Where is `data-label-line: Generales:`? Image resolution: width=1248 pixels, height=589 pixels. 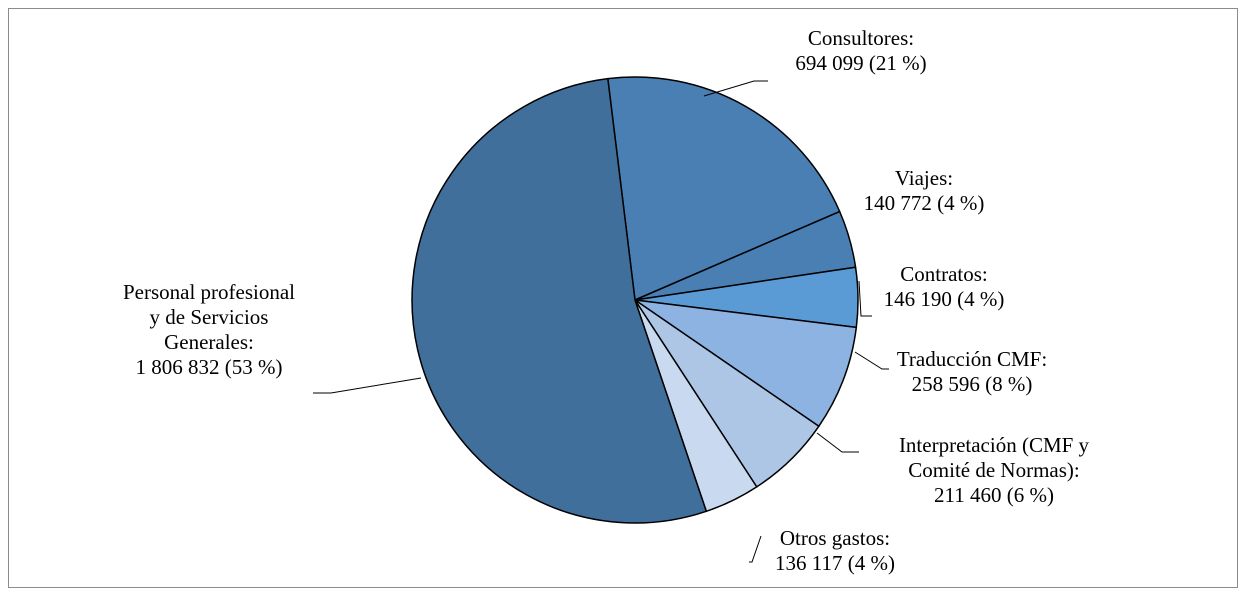
data-label-line: Generales: is located at coordinates (209, 342).